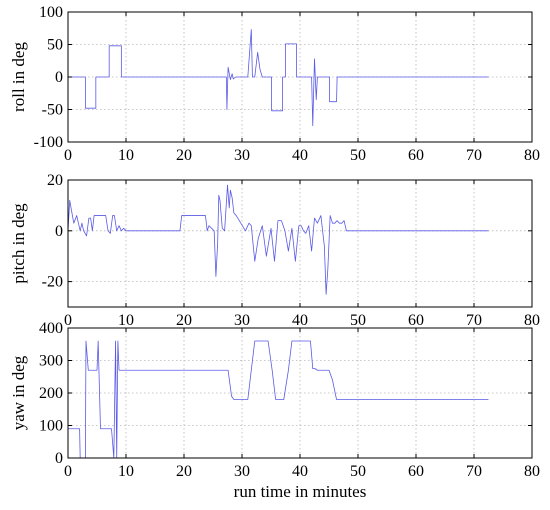 The width and height of the screenshot is (550, 510). What do you see at coordinates (55, 180) in the screenshot?
I see `y-tick-label: 20` at bounding box center [55, 180].